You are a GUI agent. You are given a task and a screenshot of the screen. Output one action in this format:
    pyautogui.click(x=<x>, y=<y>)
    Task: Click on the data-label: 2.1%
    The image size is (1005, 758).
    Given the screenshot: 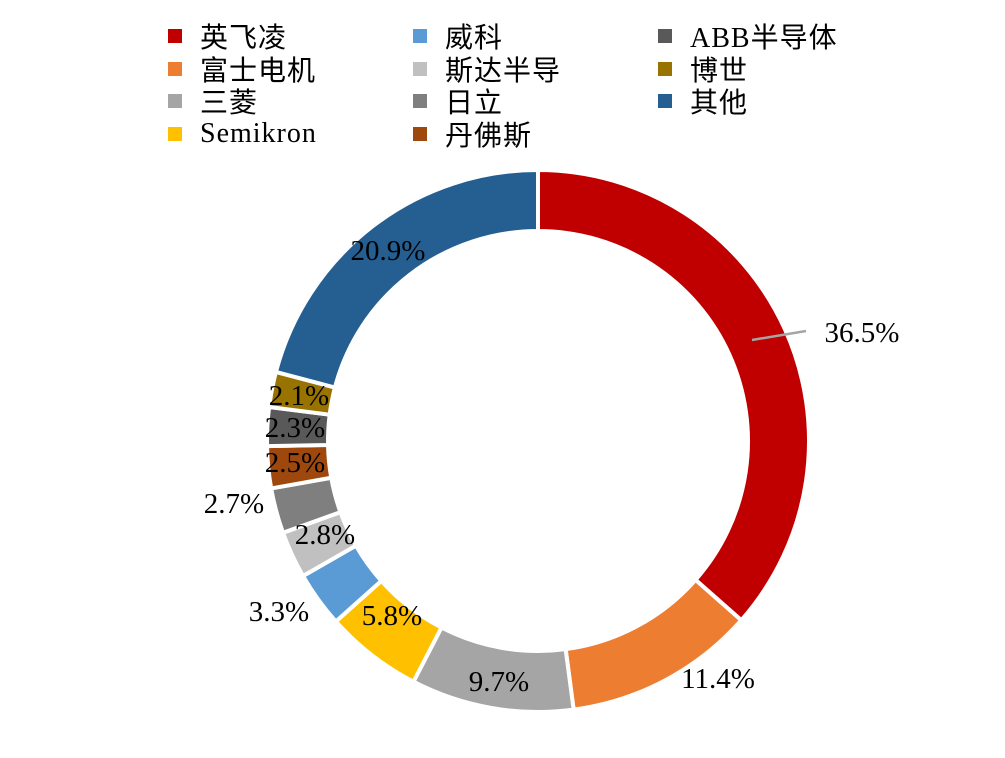 What is the action you would take?
    pyautogui.click(x=299, y=396)
    